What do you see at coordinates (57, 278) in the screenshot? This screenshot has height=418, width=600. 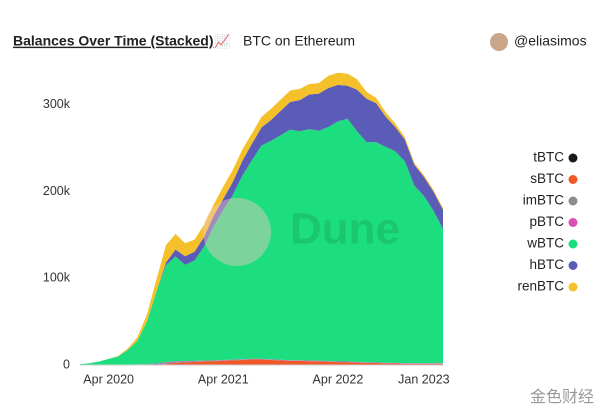 I see `y-tick-label: 100k` at bounding box center [57, 278].